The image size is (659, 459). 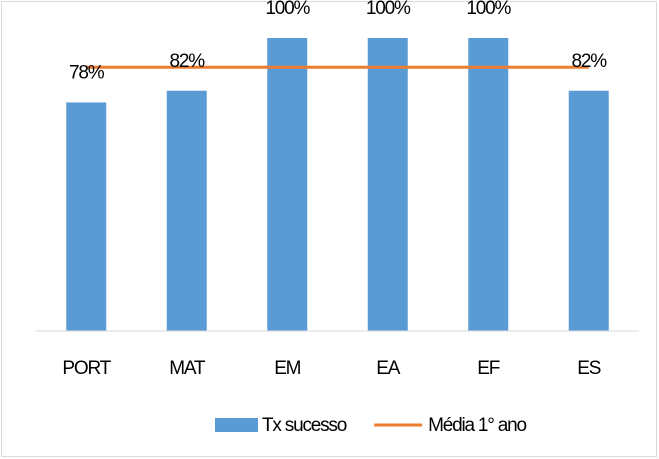 What do you see at coordinates (87, 72) in the screenshot?
I see `data-label: 78%` at bounding box center [87, 72].